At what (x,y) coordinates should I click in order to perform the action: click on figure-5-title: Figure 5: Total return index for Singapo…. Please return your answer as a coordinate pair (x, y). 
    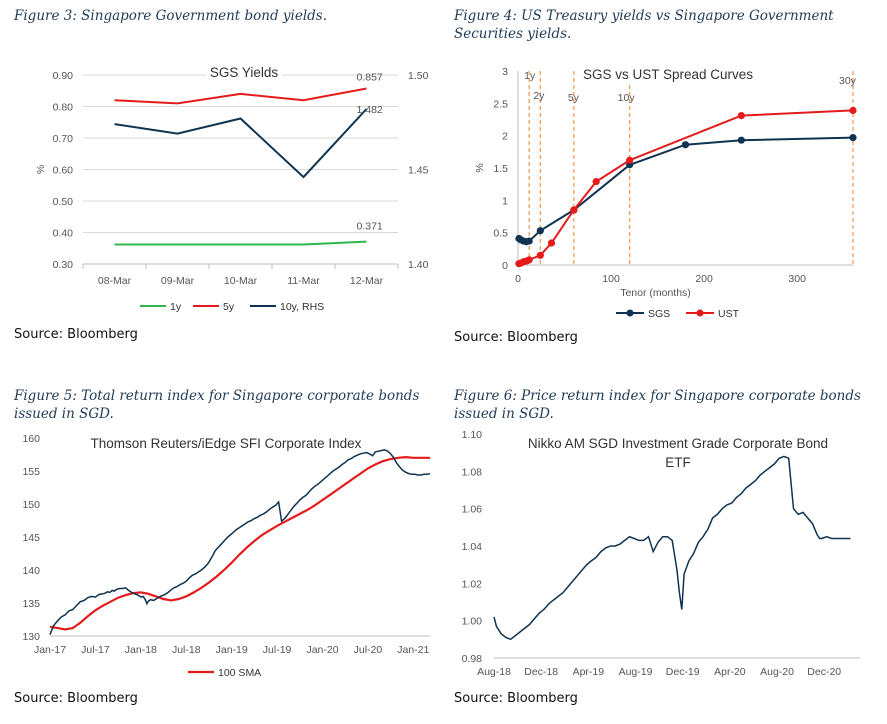
    Looking at the image, I should click on (217, 405).